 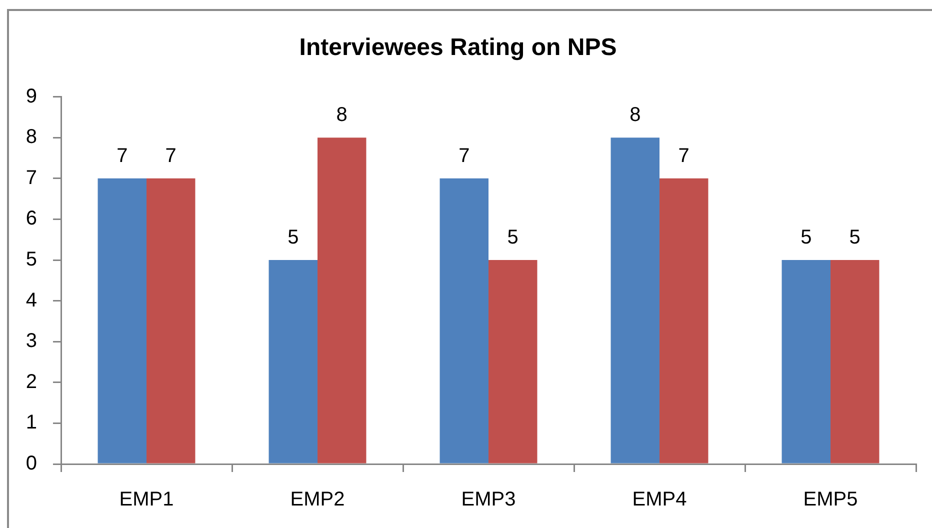 What do you see at coordinates (31, 219) in the screenshot?
I see `y-tick-label: 6` at bounding box center [31, 219].